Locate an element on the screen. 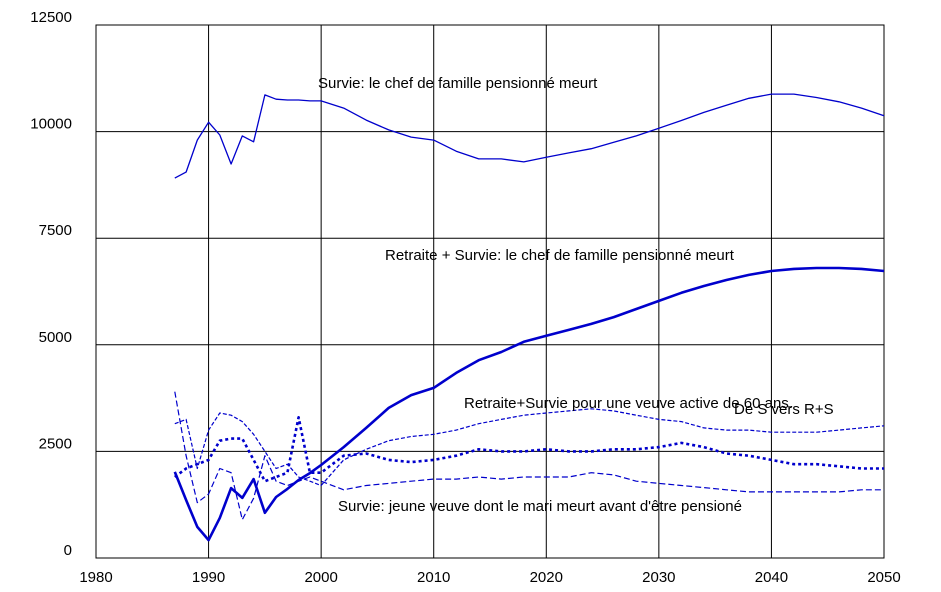 Image resolution: width=941 pixels, height=592 pixels. y-tick-label: 0 is located at coordinates (68, 550).